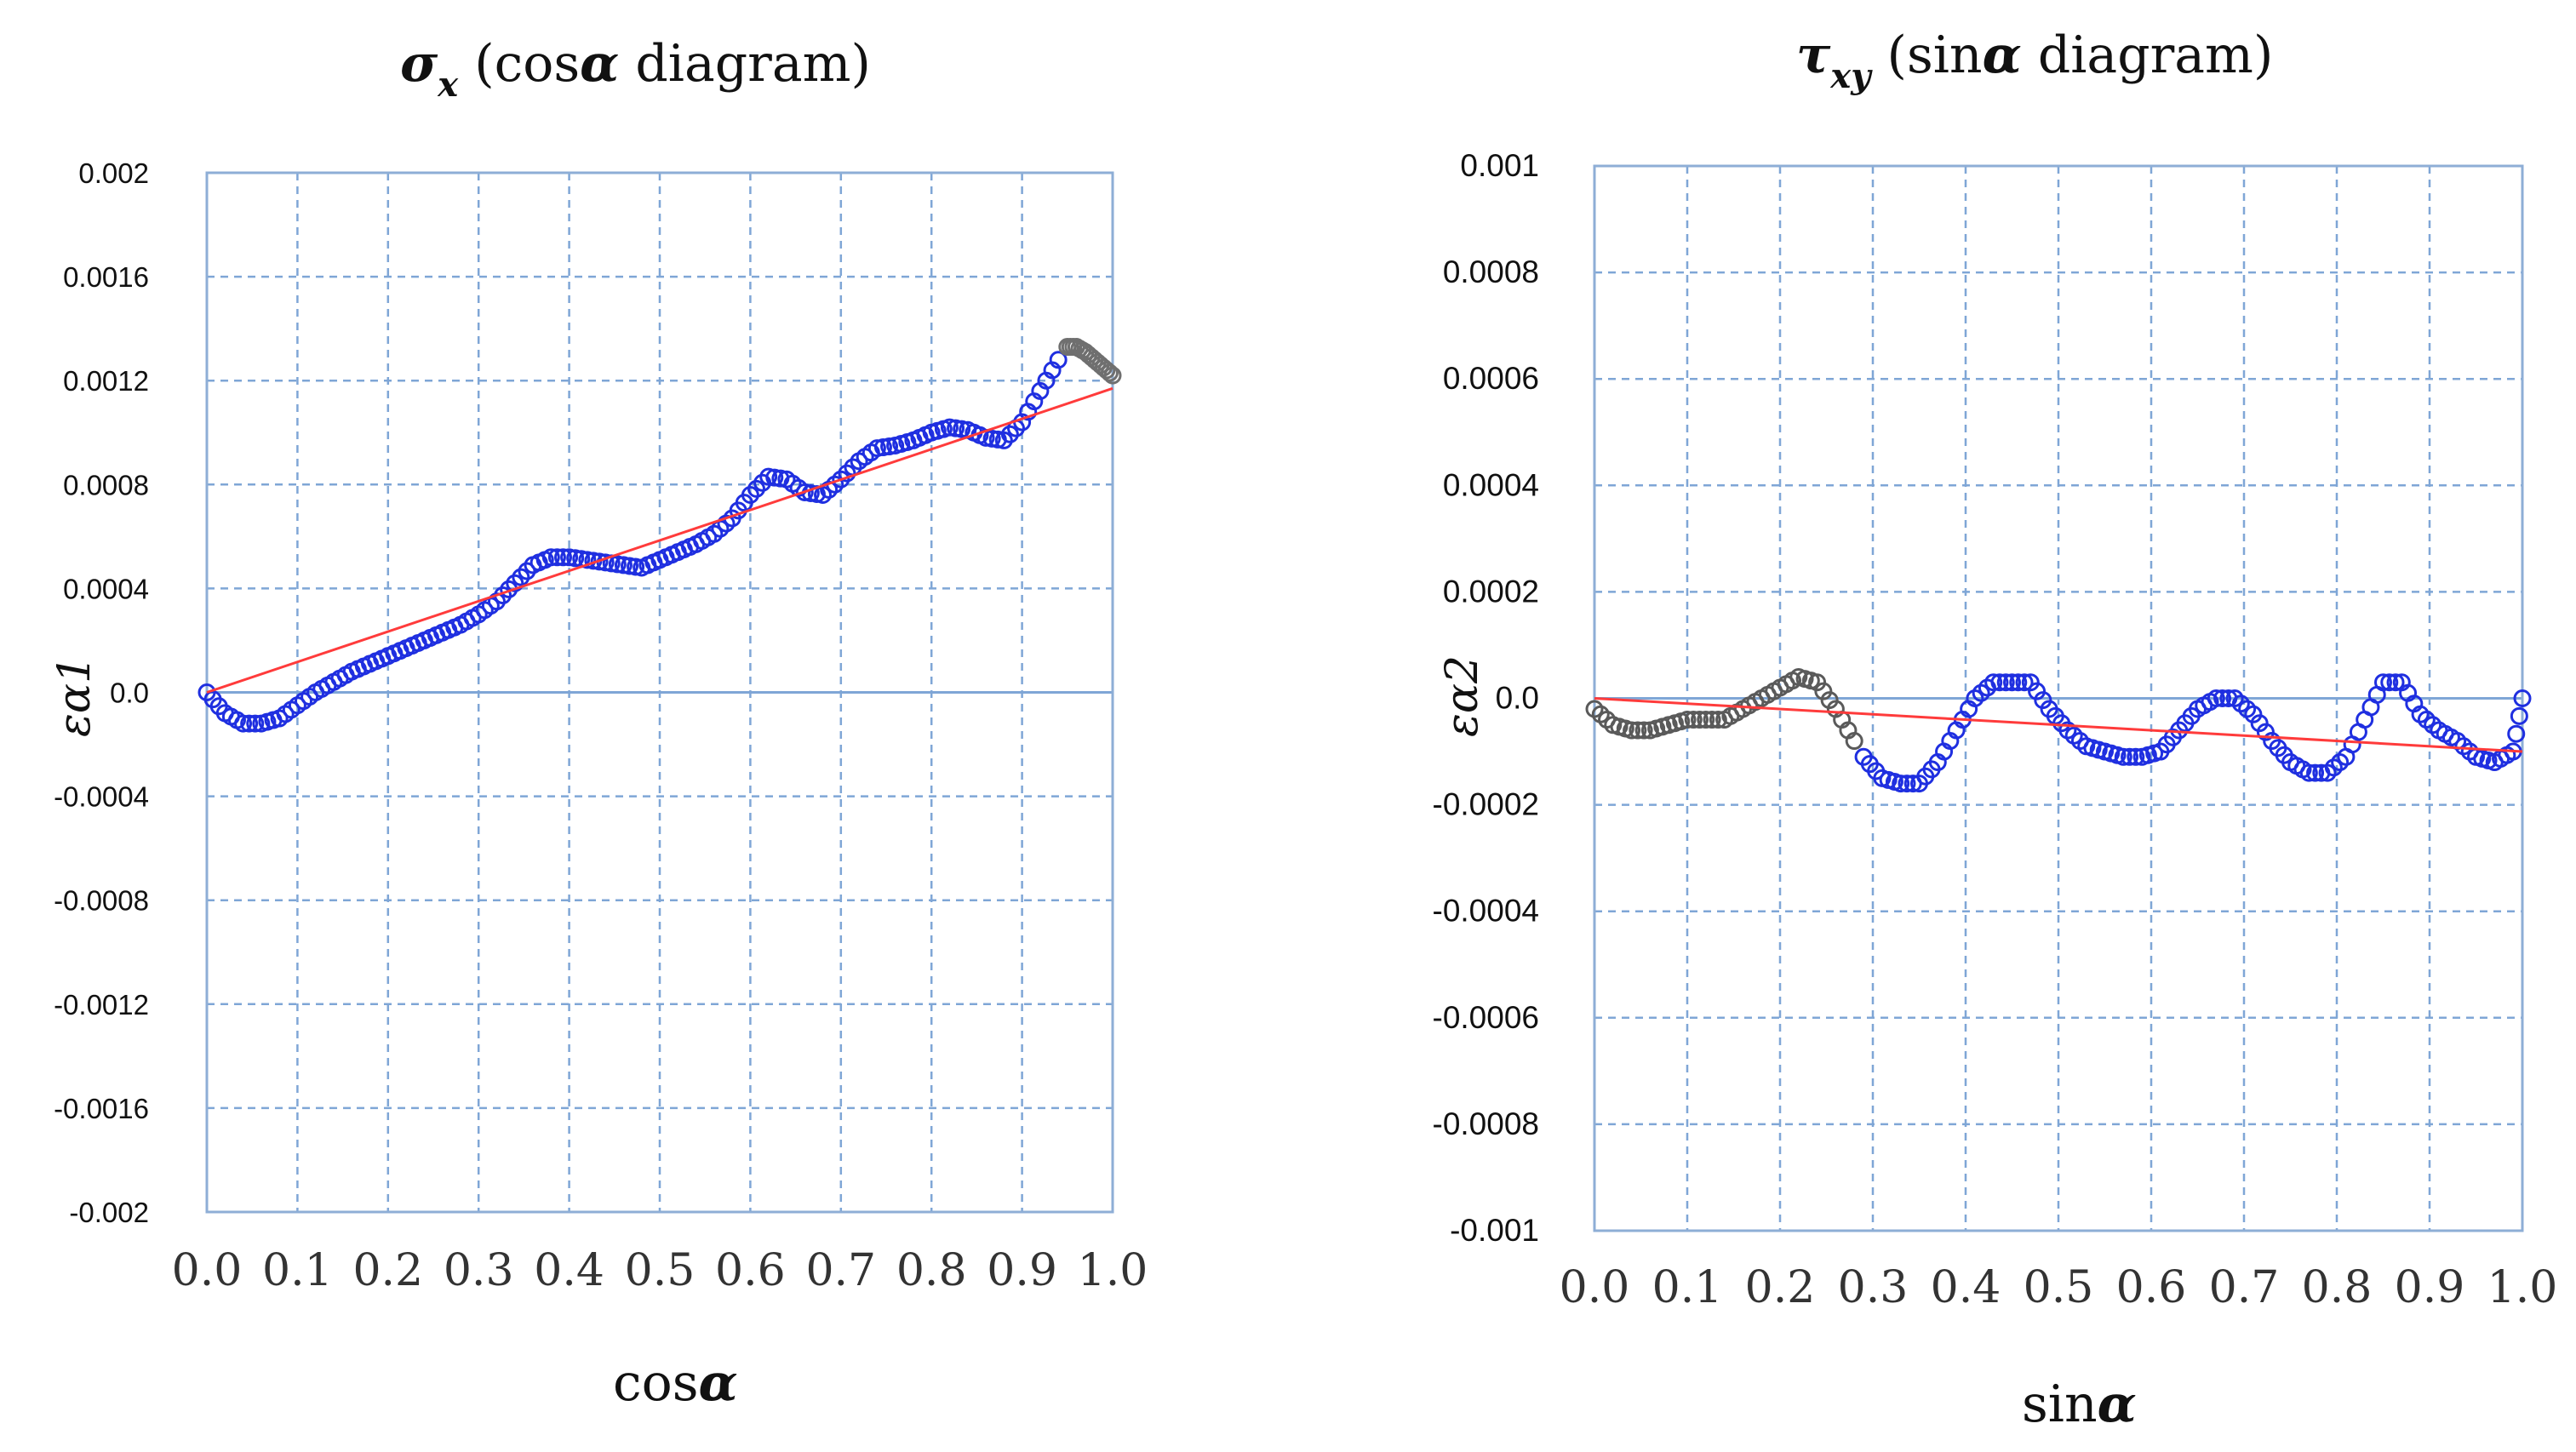 This screenshot has height=1452, width=2576. Describe the element at coordinates (600, 64) in the screenshot. I see `left-title-alpha: α` at that location.